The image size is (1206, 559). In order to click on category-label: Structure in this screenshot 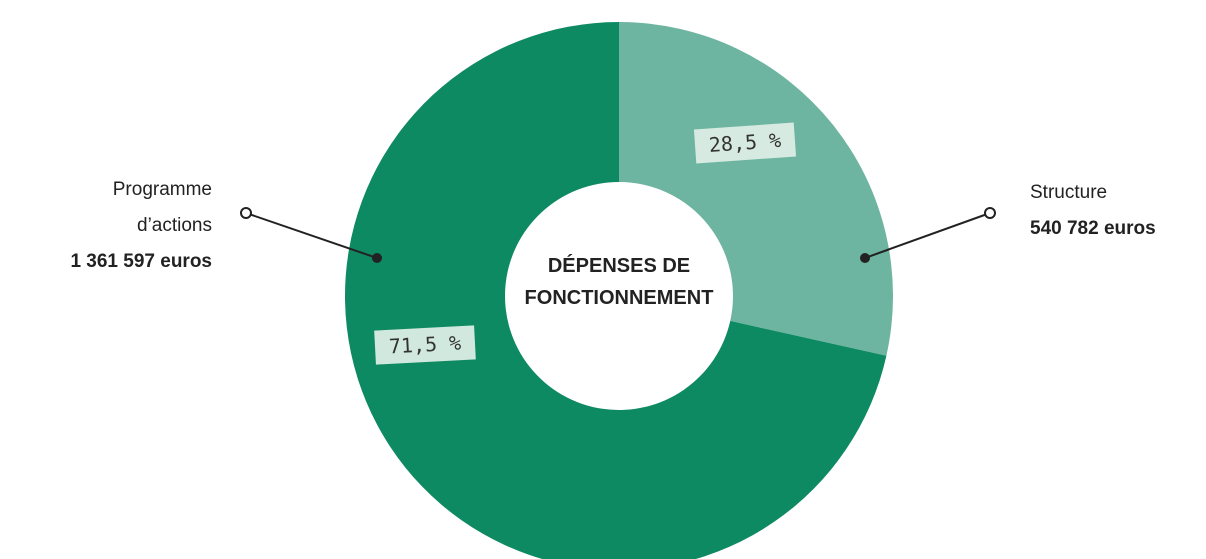, I will do `click(1069, 192)`.